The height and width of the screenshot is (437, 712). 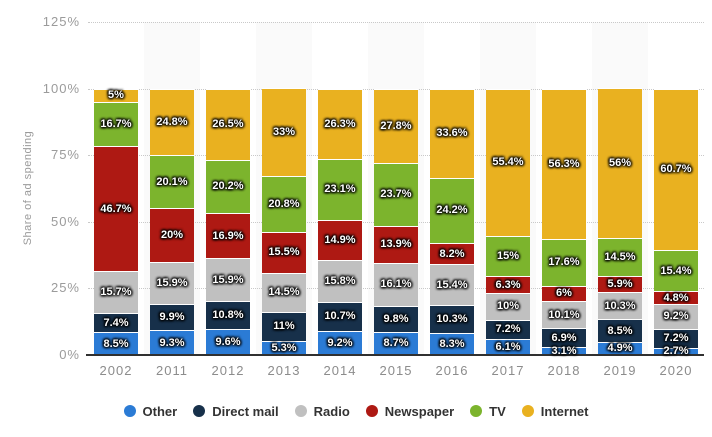 What do you see at coordinates (228, 279) in the screenshot?
I see `segment-radio-2012: 15.9%` at bounding box center [228, 279].